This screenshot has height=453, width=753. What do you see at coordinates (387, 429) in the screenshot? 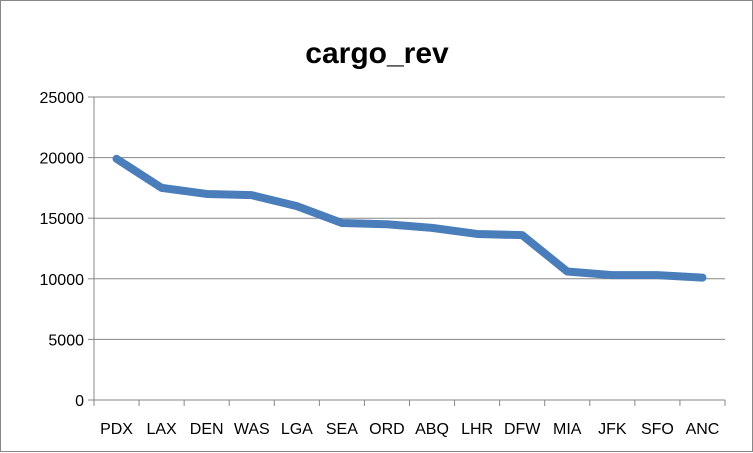
I see `x-tick-label-ord: ORD` at bounding box center [387, 429].